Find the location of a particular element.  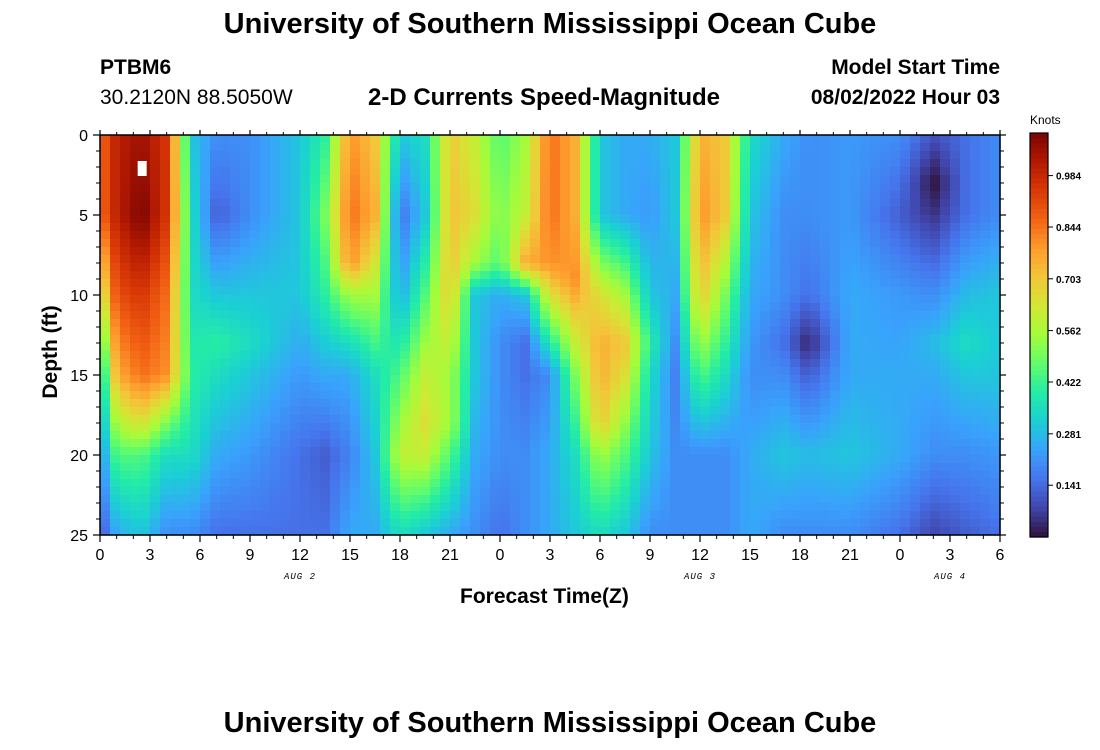

date-label: AUG 4 is located at coordinates (949, 577).